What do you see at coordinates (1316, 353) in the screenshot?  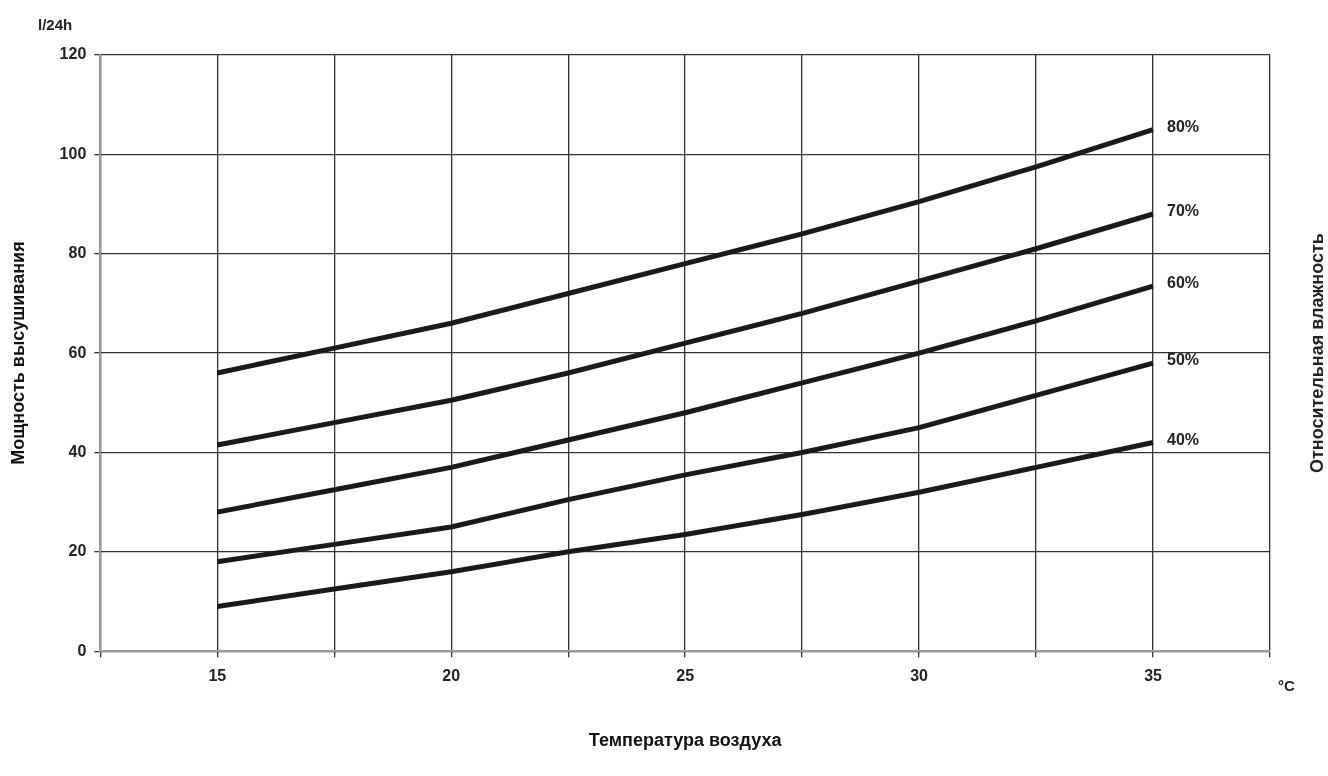 I see `y2-axis-title: Относительная влажность` at bounding box center [1316, 353].